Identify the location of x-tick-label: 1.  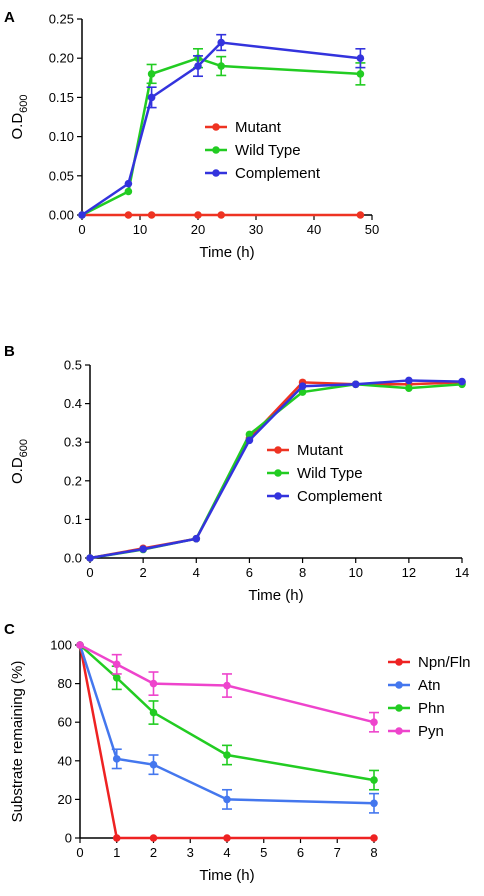
(116, 852).